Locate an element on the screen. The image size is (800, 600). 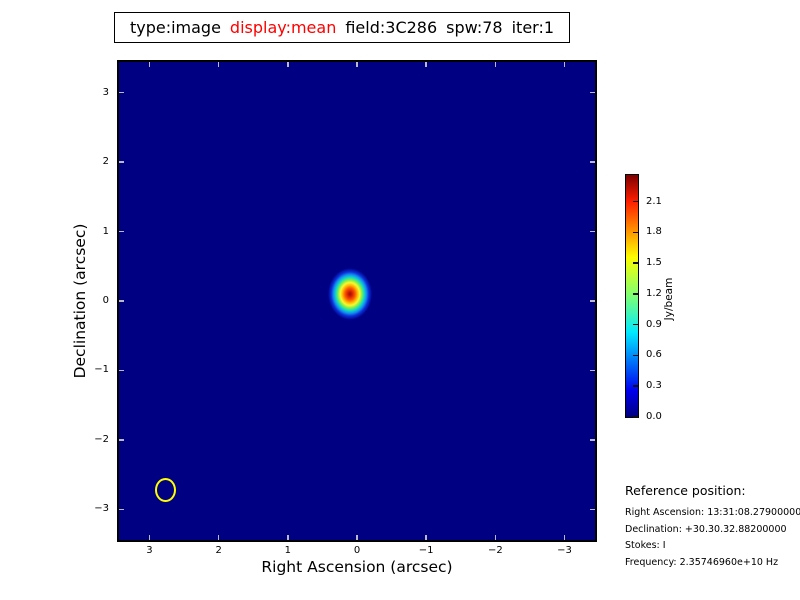
reference-dec: Declination: +30.30.32.88200000 is located at coordinates (706, 529).